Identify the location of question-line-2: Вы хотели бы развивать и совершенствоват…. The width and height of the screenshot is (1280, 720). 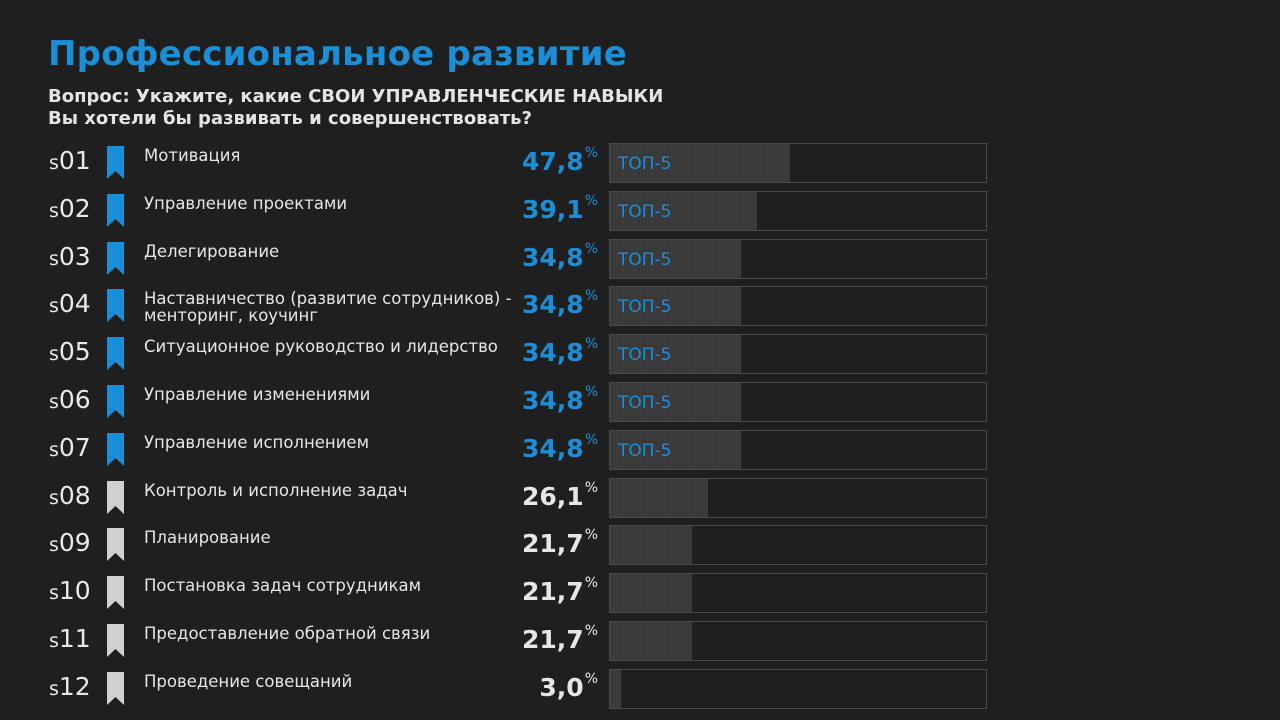
(290, 118).